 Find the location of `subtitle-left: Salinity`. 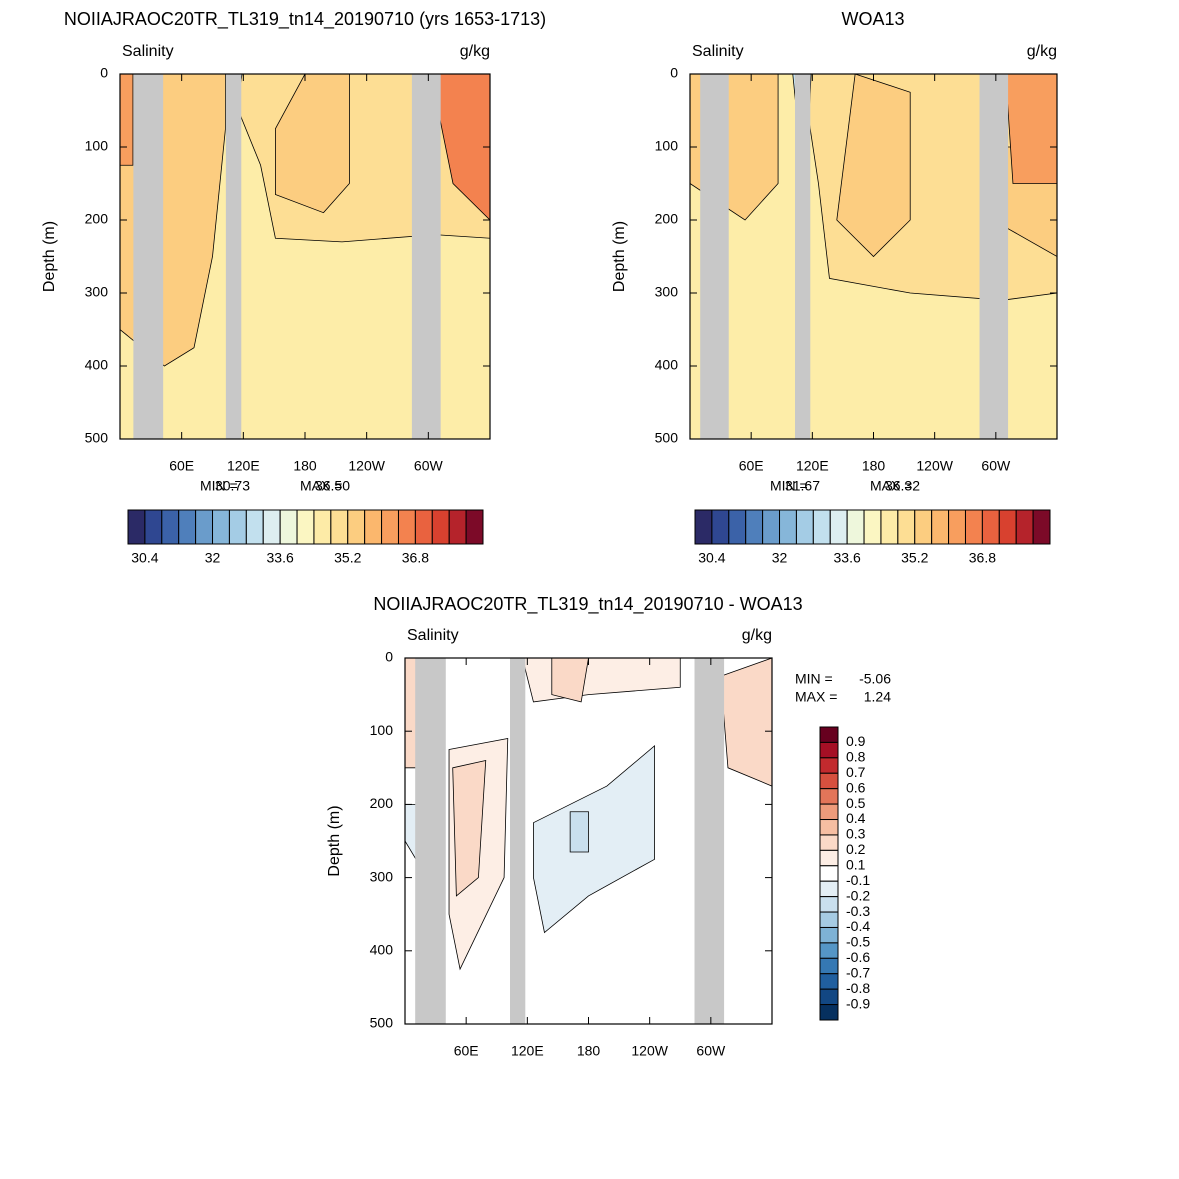

subtitle-left: Salinity is located at coordinates (718, 51).